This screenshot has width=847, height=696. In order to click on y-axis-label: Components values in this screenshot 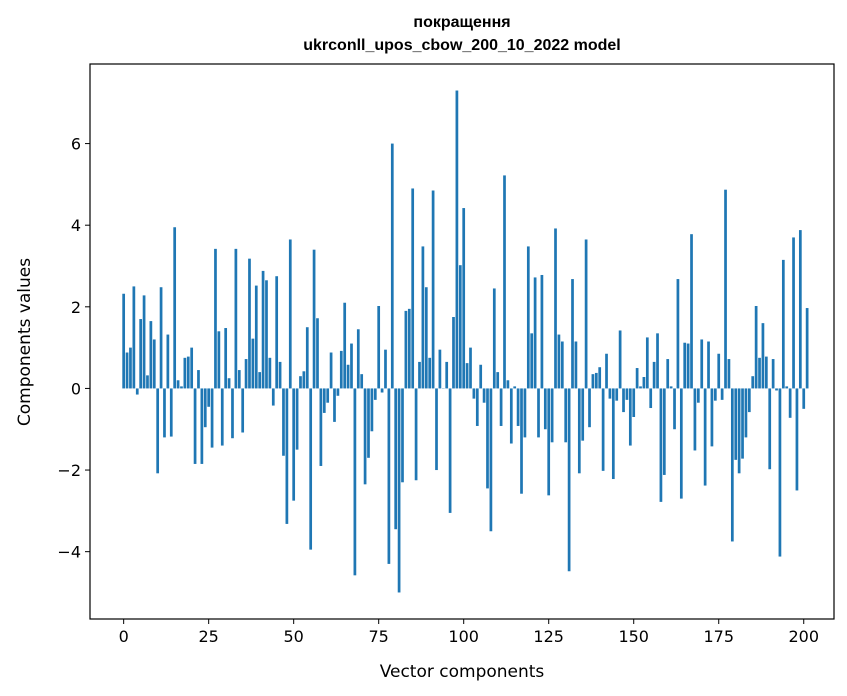, I will do `click(25, 342)`.